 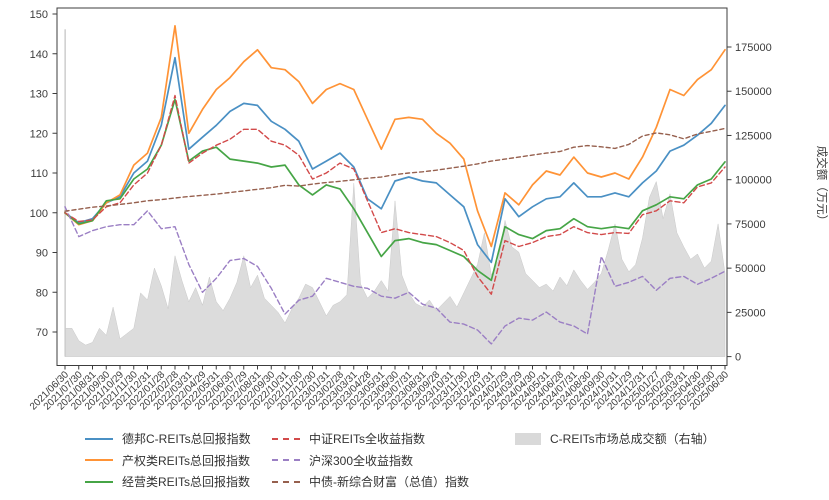 I want to click on left-axis: 70 80 90 100 110 120 130 140 150, so click(x=43, y=174).